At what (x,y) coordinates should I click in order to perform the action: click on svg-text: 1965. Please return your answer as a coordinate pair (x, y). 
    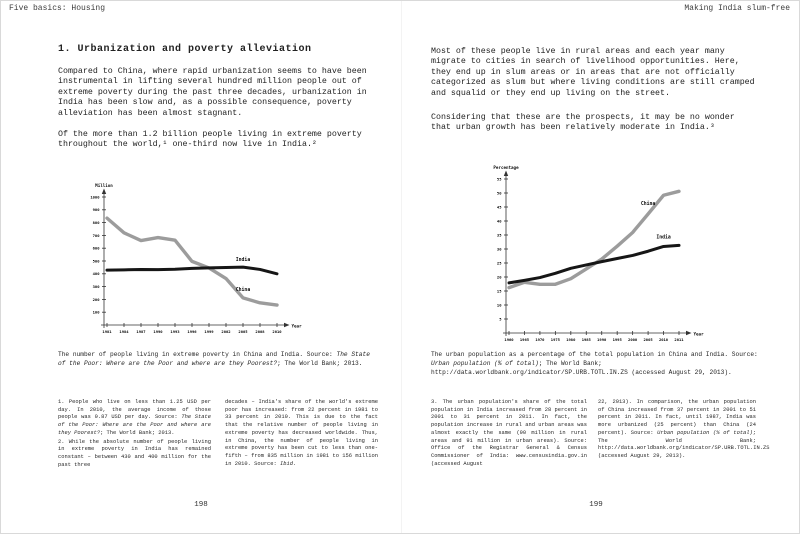
    Looking at the image, I should click on (525, 339).